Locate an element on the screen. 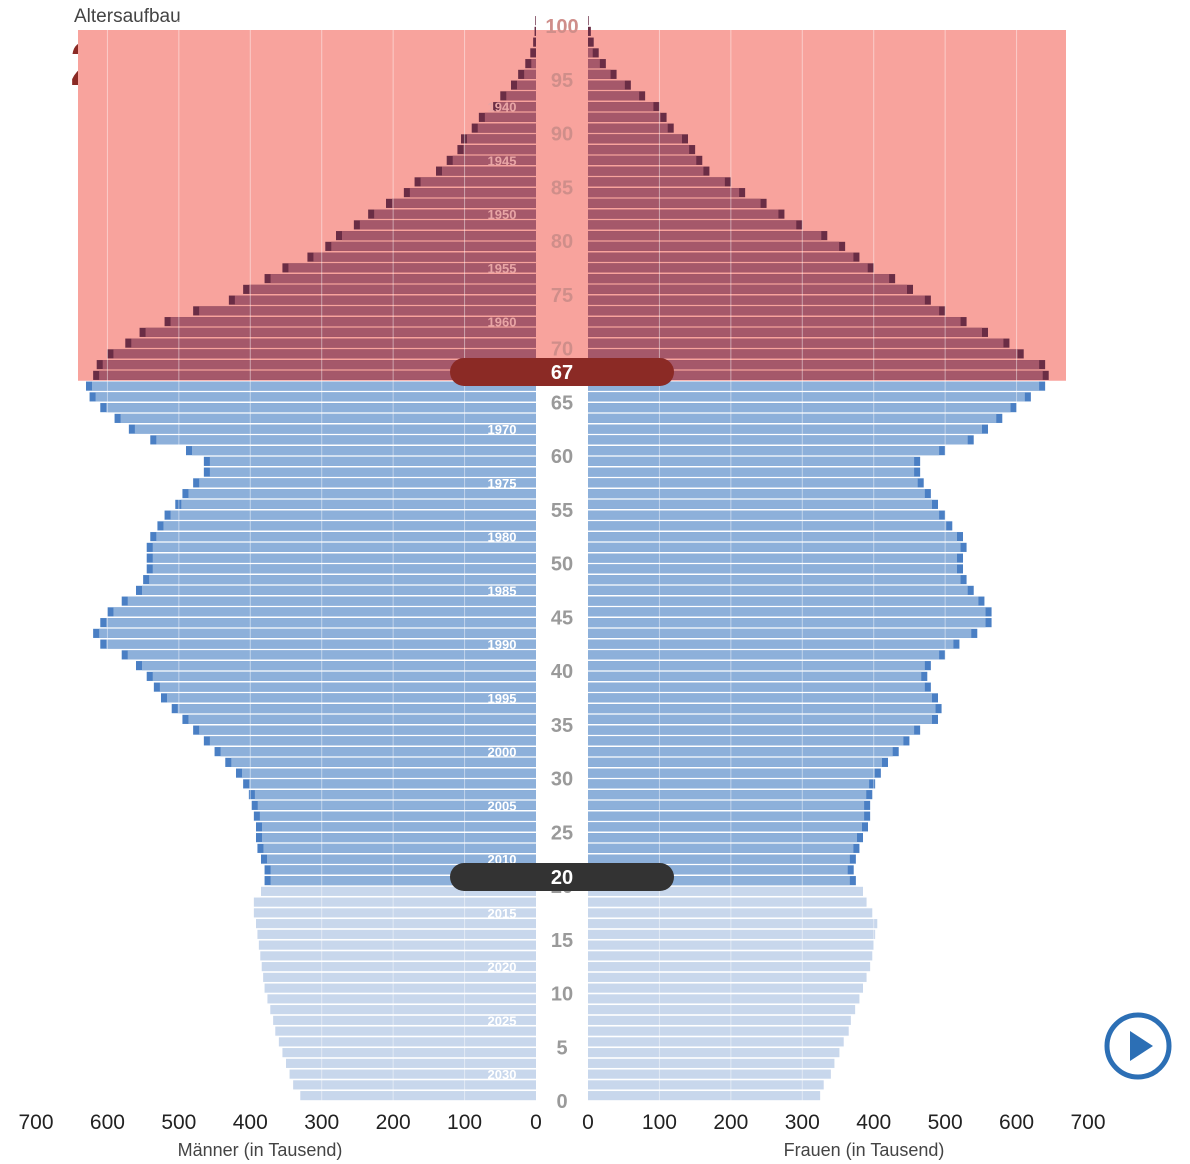  x-tick-men-200: 200 is located at coordinates (393, 1122).